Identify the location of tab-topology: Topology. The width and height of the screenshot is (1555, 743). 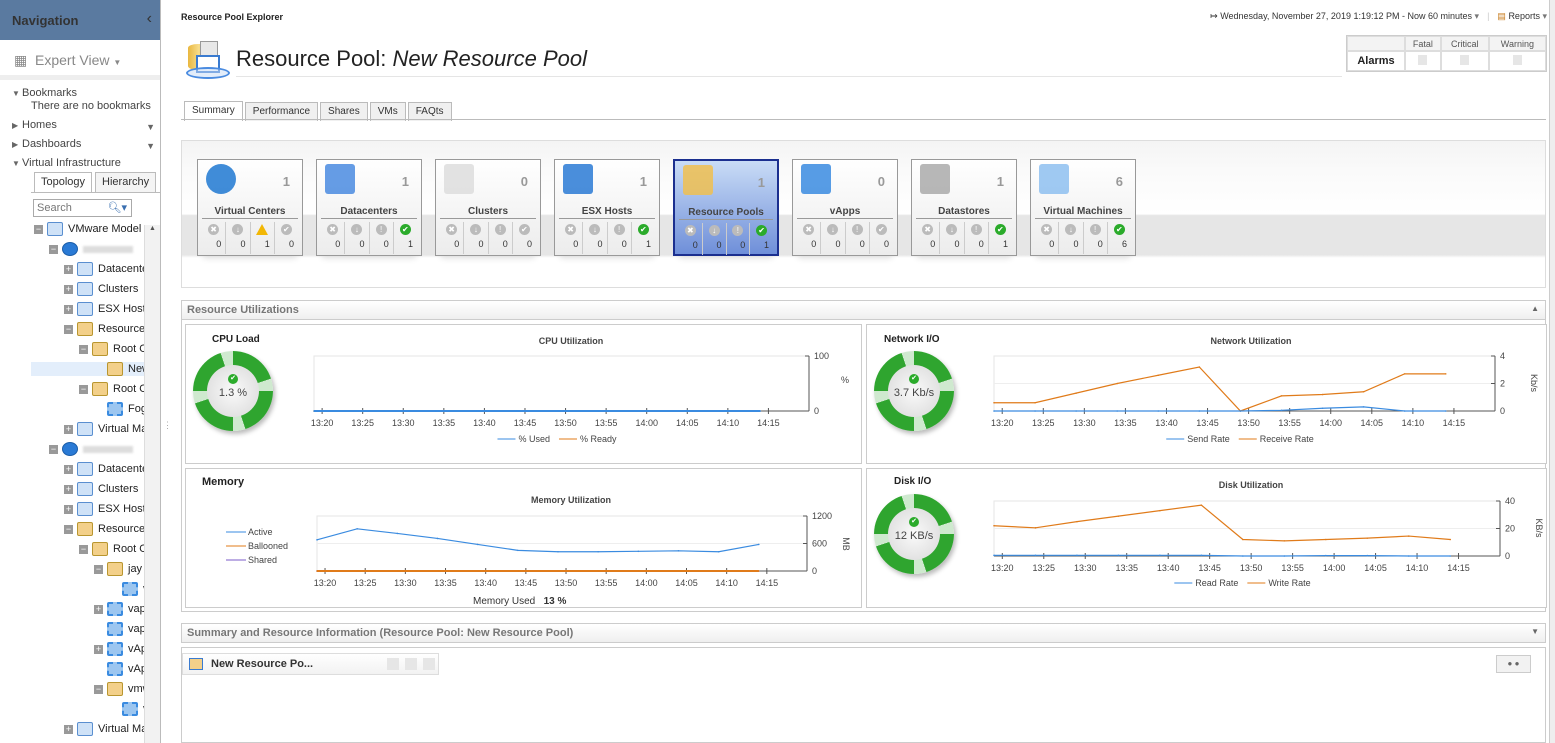
(63, 182).